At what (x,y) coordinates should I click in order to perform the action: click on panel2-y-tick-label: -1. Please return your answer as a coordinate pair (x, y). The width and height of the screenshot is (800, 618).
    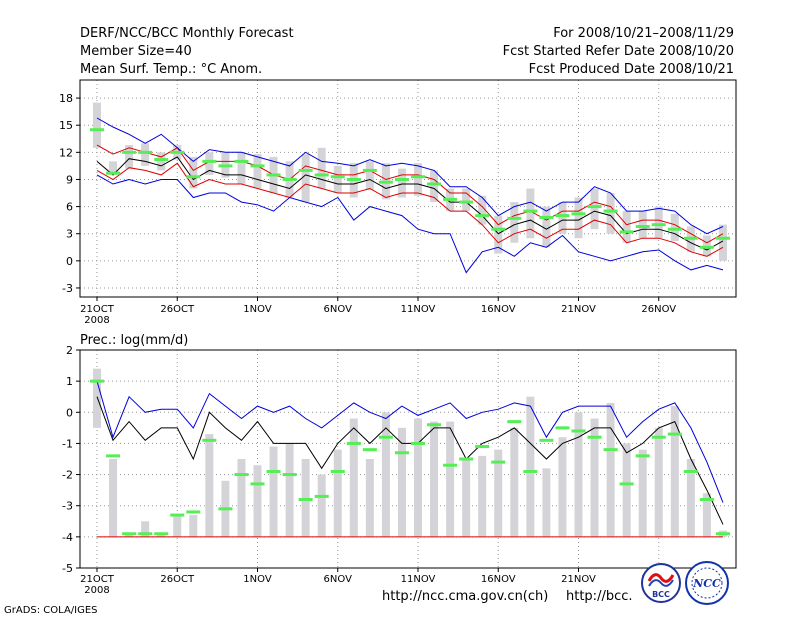
    Looking at the image, I should click on (67, 443).